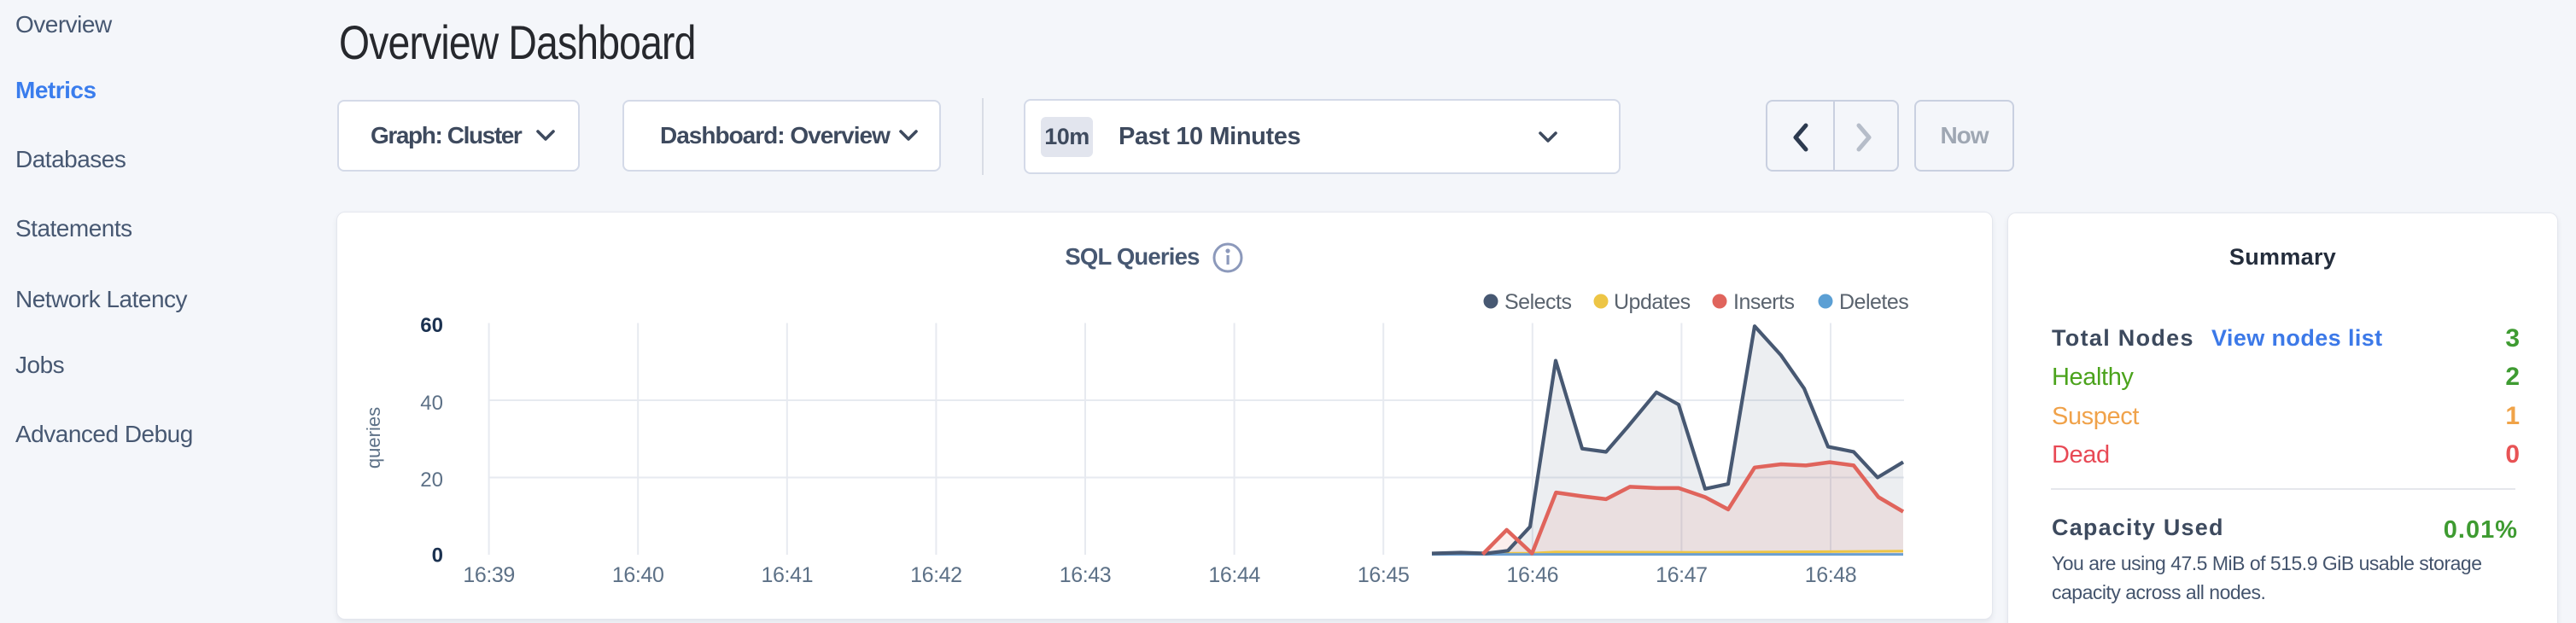 This screenshot has height=623, width=2576. I want to click on svg-text: 16:40, so click(638, 575).